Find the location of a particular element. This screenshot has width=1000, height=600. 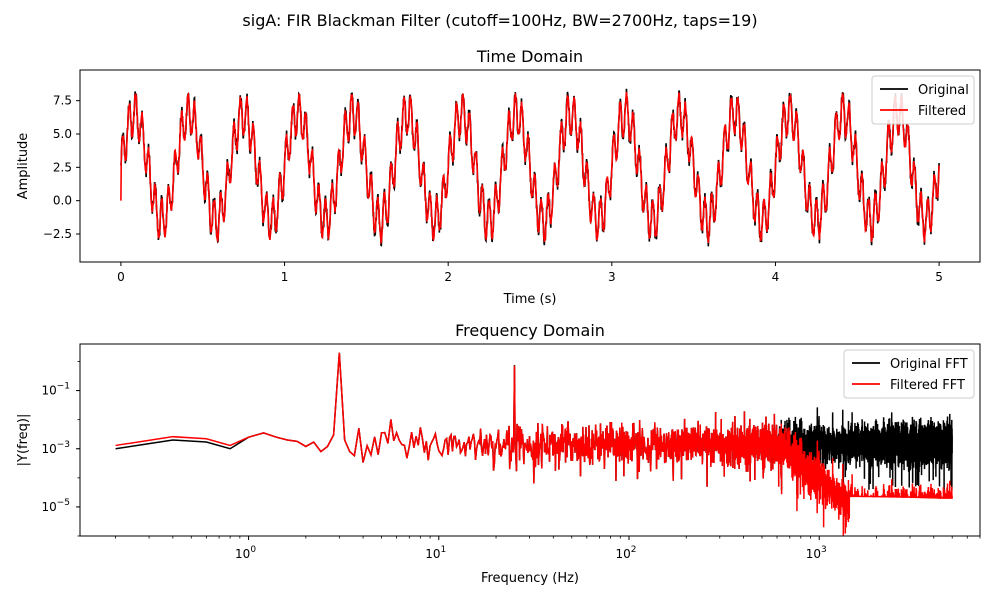

frequency-x-tick-label: 10³ is located at coordinates (816, 553).